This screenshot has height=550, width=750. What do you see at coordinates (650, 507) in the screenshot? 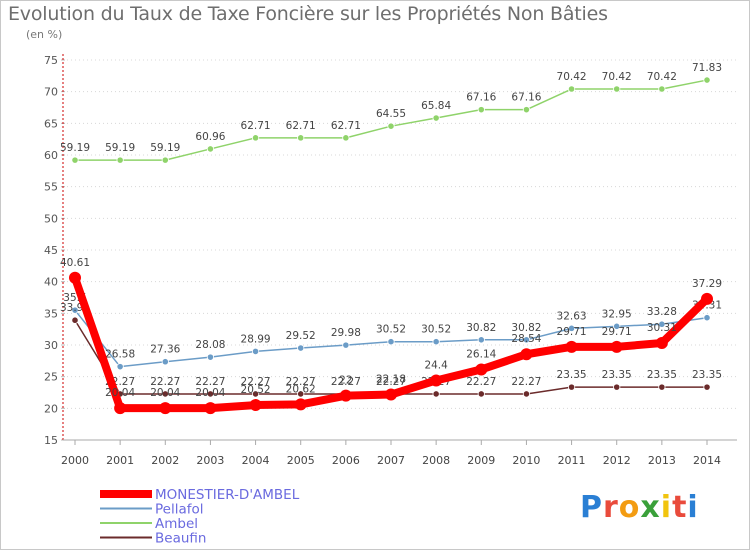
I see `logo-letter: x` at bounding box center [650, 507].